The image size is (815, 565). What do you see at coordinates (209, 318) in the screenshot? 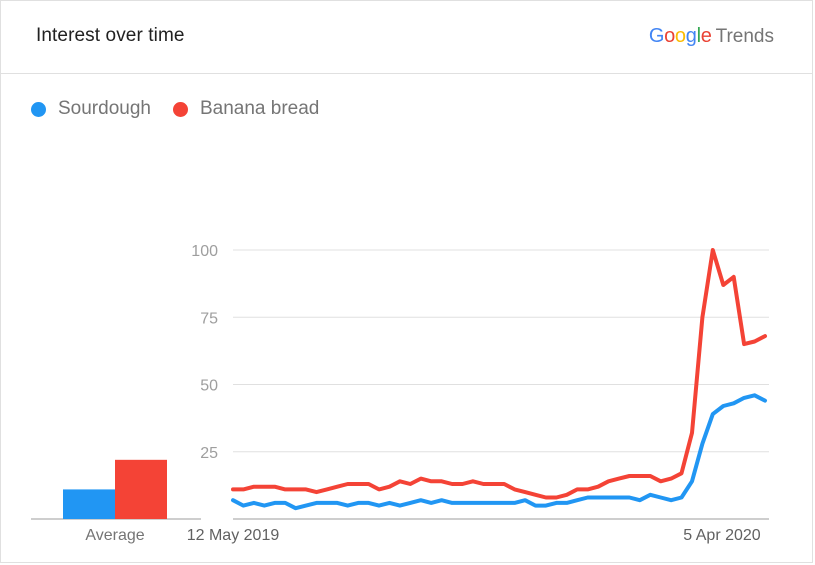
I see `y-tick-label: 75` at bounding box center [209, 318].